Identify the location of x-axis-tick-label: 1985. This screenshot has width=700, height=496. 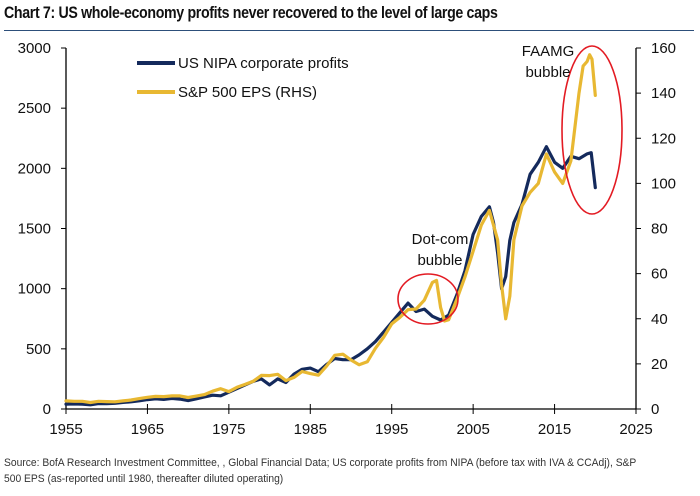
(310, 429).